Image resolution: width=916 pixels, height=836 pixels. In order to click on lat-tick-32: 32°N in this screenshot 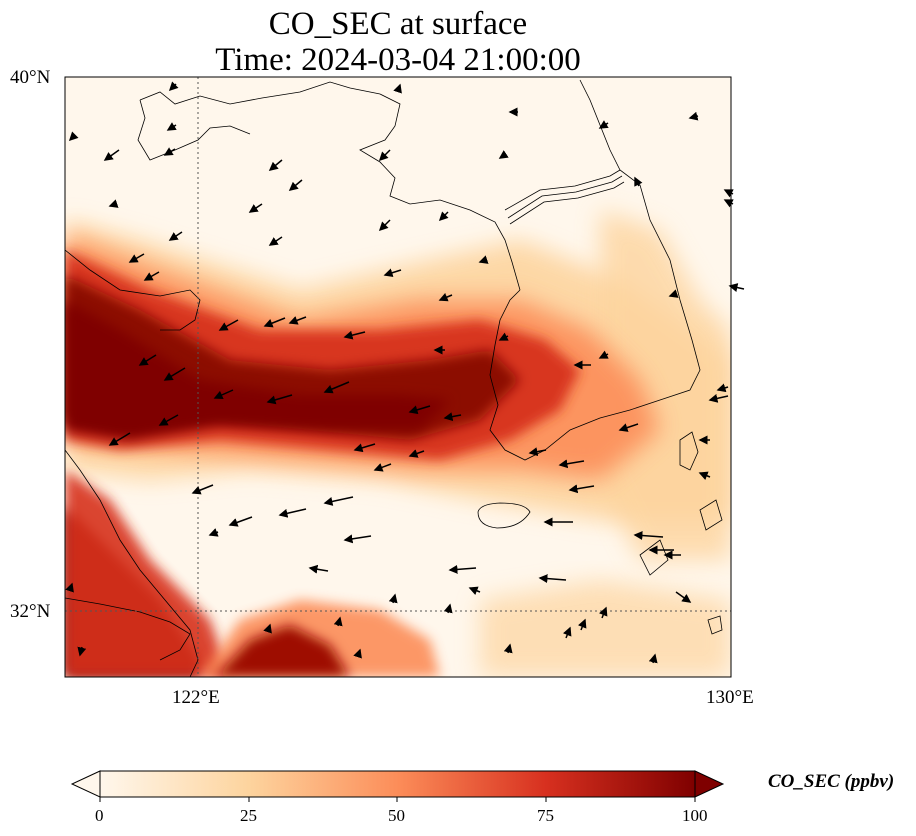, I will do `click(30, 611)`.